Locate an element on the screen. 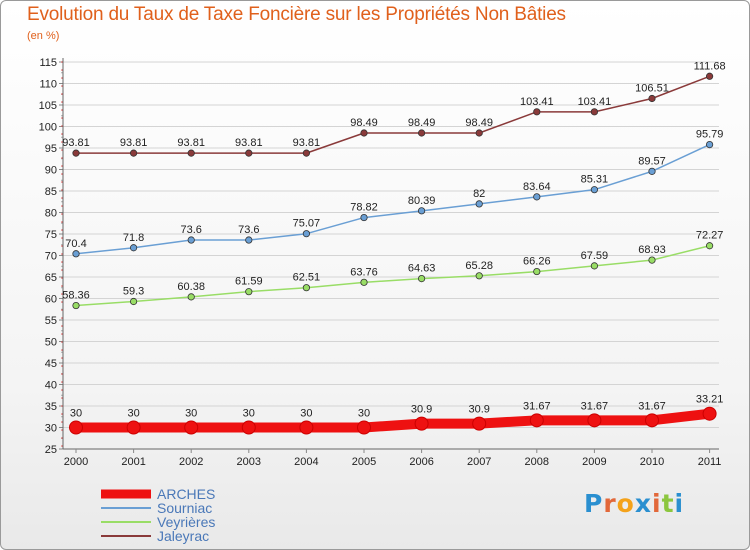  x-tick-label: 2002 is located at coordinates (191, 462).